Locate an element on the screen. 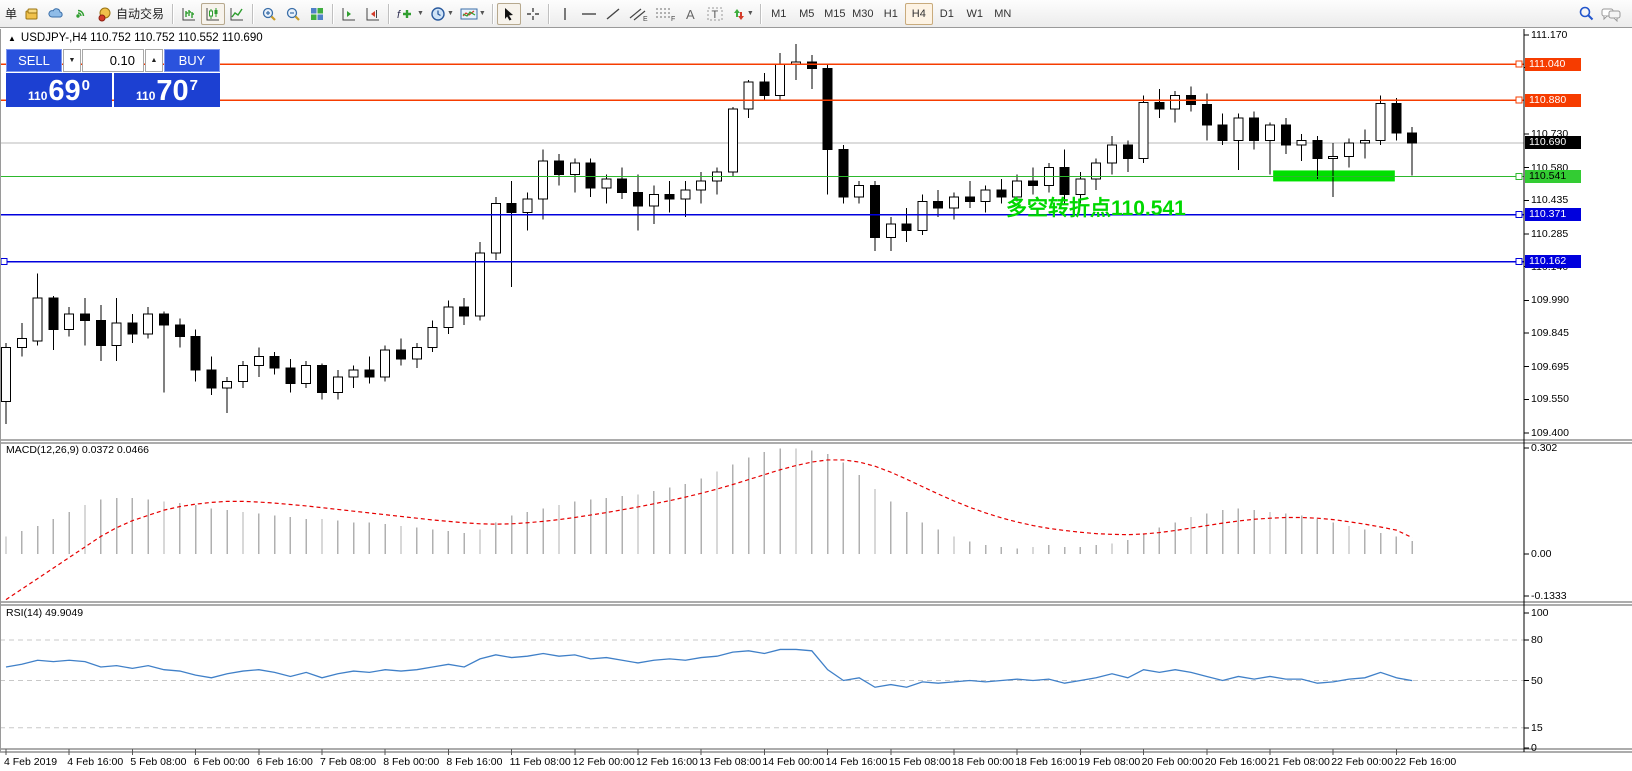 The width and height of the screenshot is (1632, 771). rsi-line is located at coordinates (709, 668).